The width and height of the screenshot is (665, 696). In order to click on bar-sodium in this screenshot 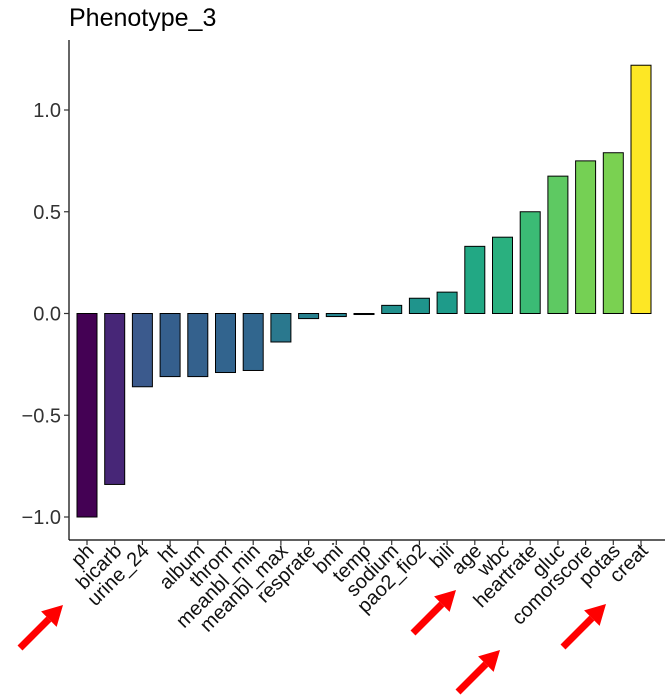, I will do `click(392, 309)`.